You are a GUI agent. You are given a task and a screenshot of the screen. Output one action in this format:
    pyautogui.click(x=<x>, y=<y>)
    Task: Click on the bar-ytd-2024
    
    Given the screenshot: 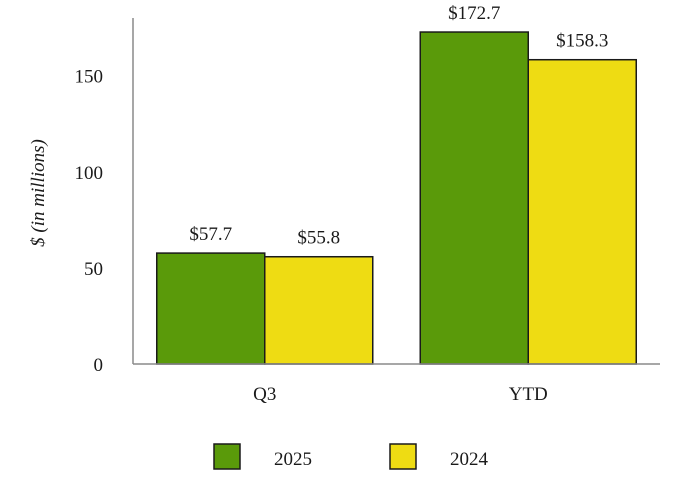 What is the action you would take?
    pyautogui.click(x=582, y=211)
    